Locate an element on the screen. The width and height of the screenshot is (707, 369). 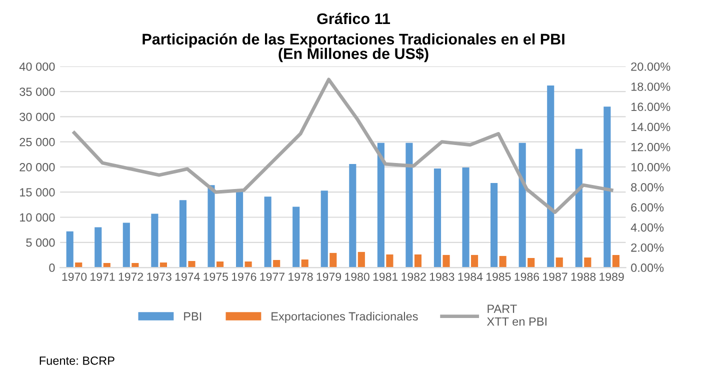
y2-tick-label: 12.00% is located at coordinates (650, 147).